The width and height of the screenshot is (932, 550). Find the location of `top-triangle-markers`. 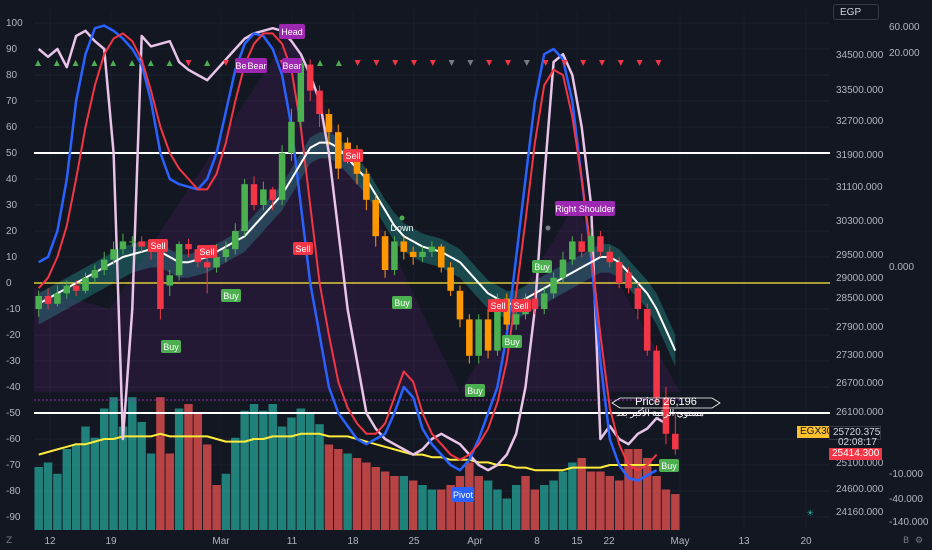

top-triangle-markers is located at coordinates (348, 63).